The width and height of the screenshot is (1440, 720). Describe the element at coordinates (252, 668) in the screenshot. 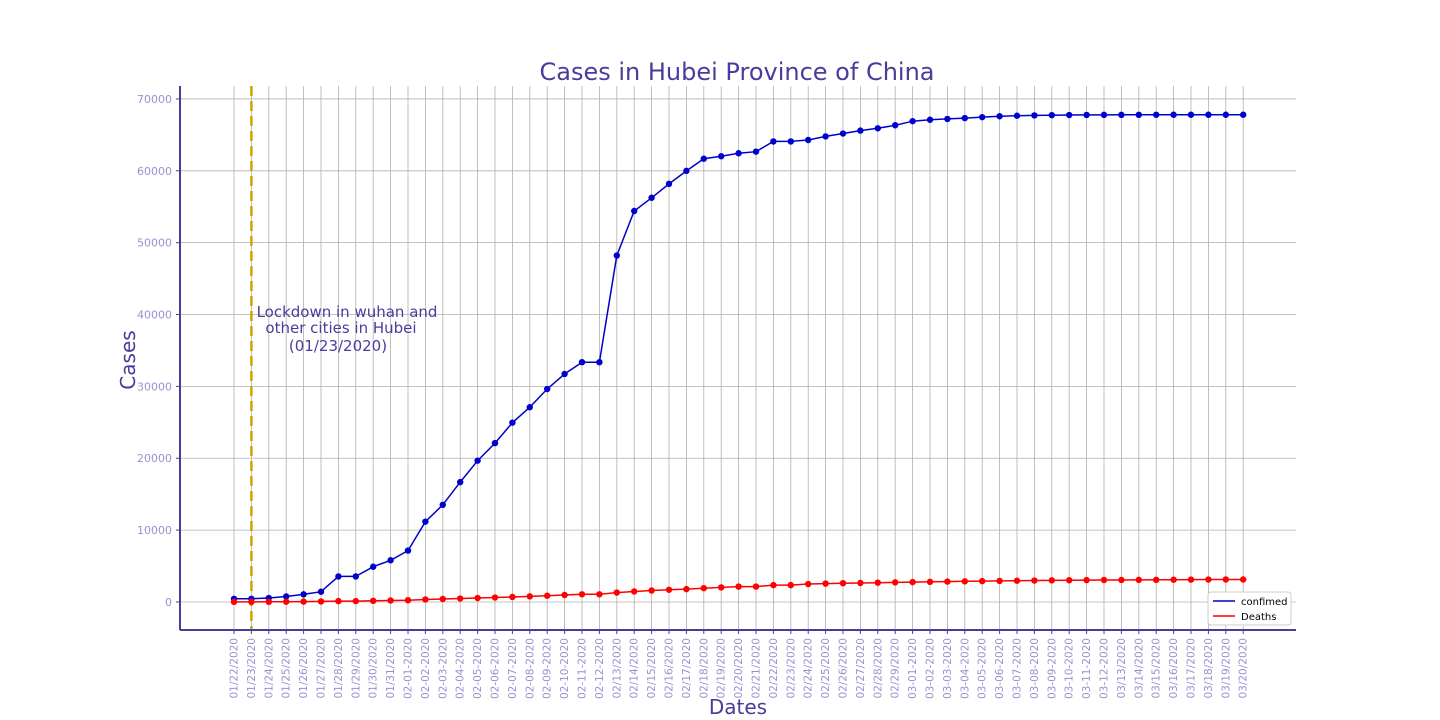

I see `x-tick-label: 01/23/2020` at that location.